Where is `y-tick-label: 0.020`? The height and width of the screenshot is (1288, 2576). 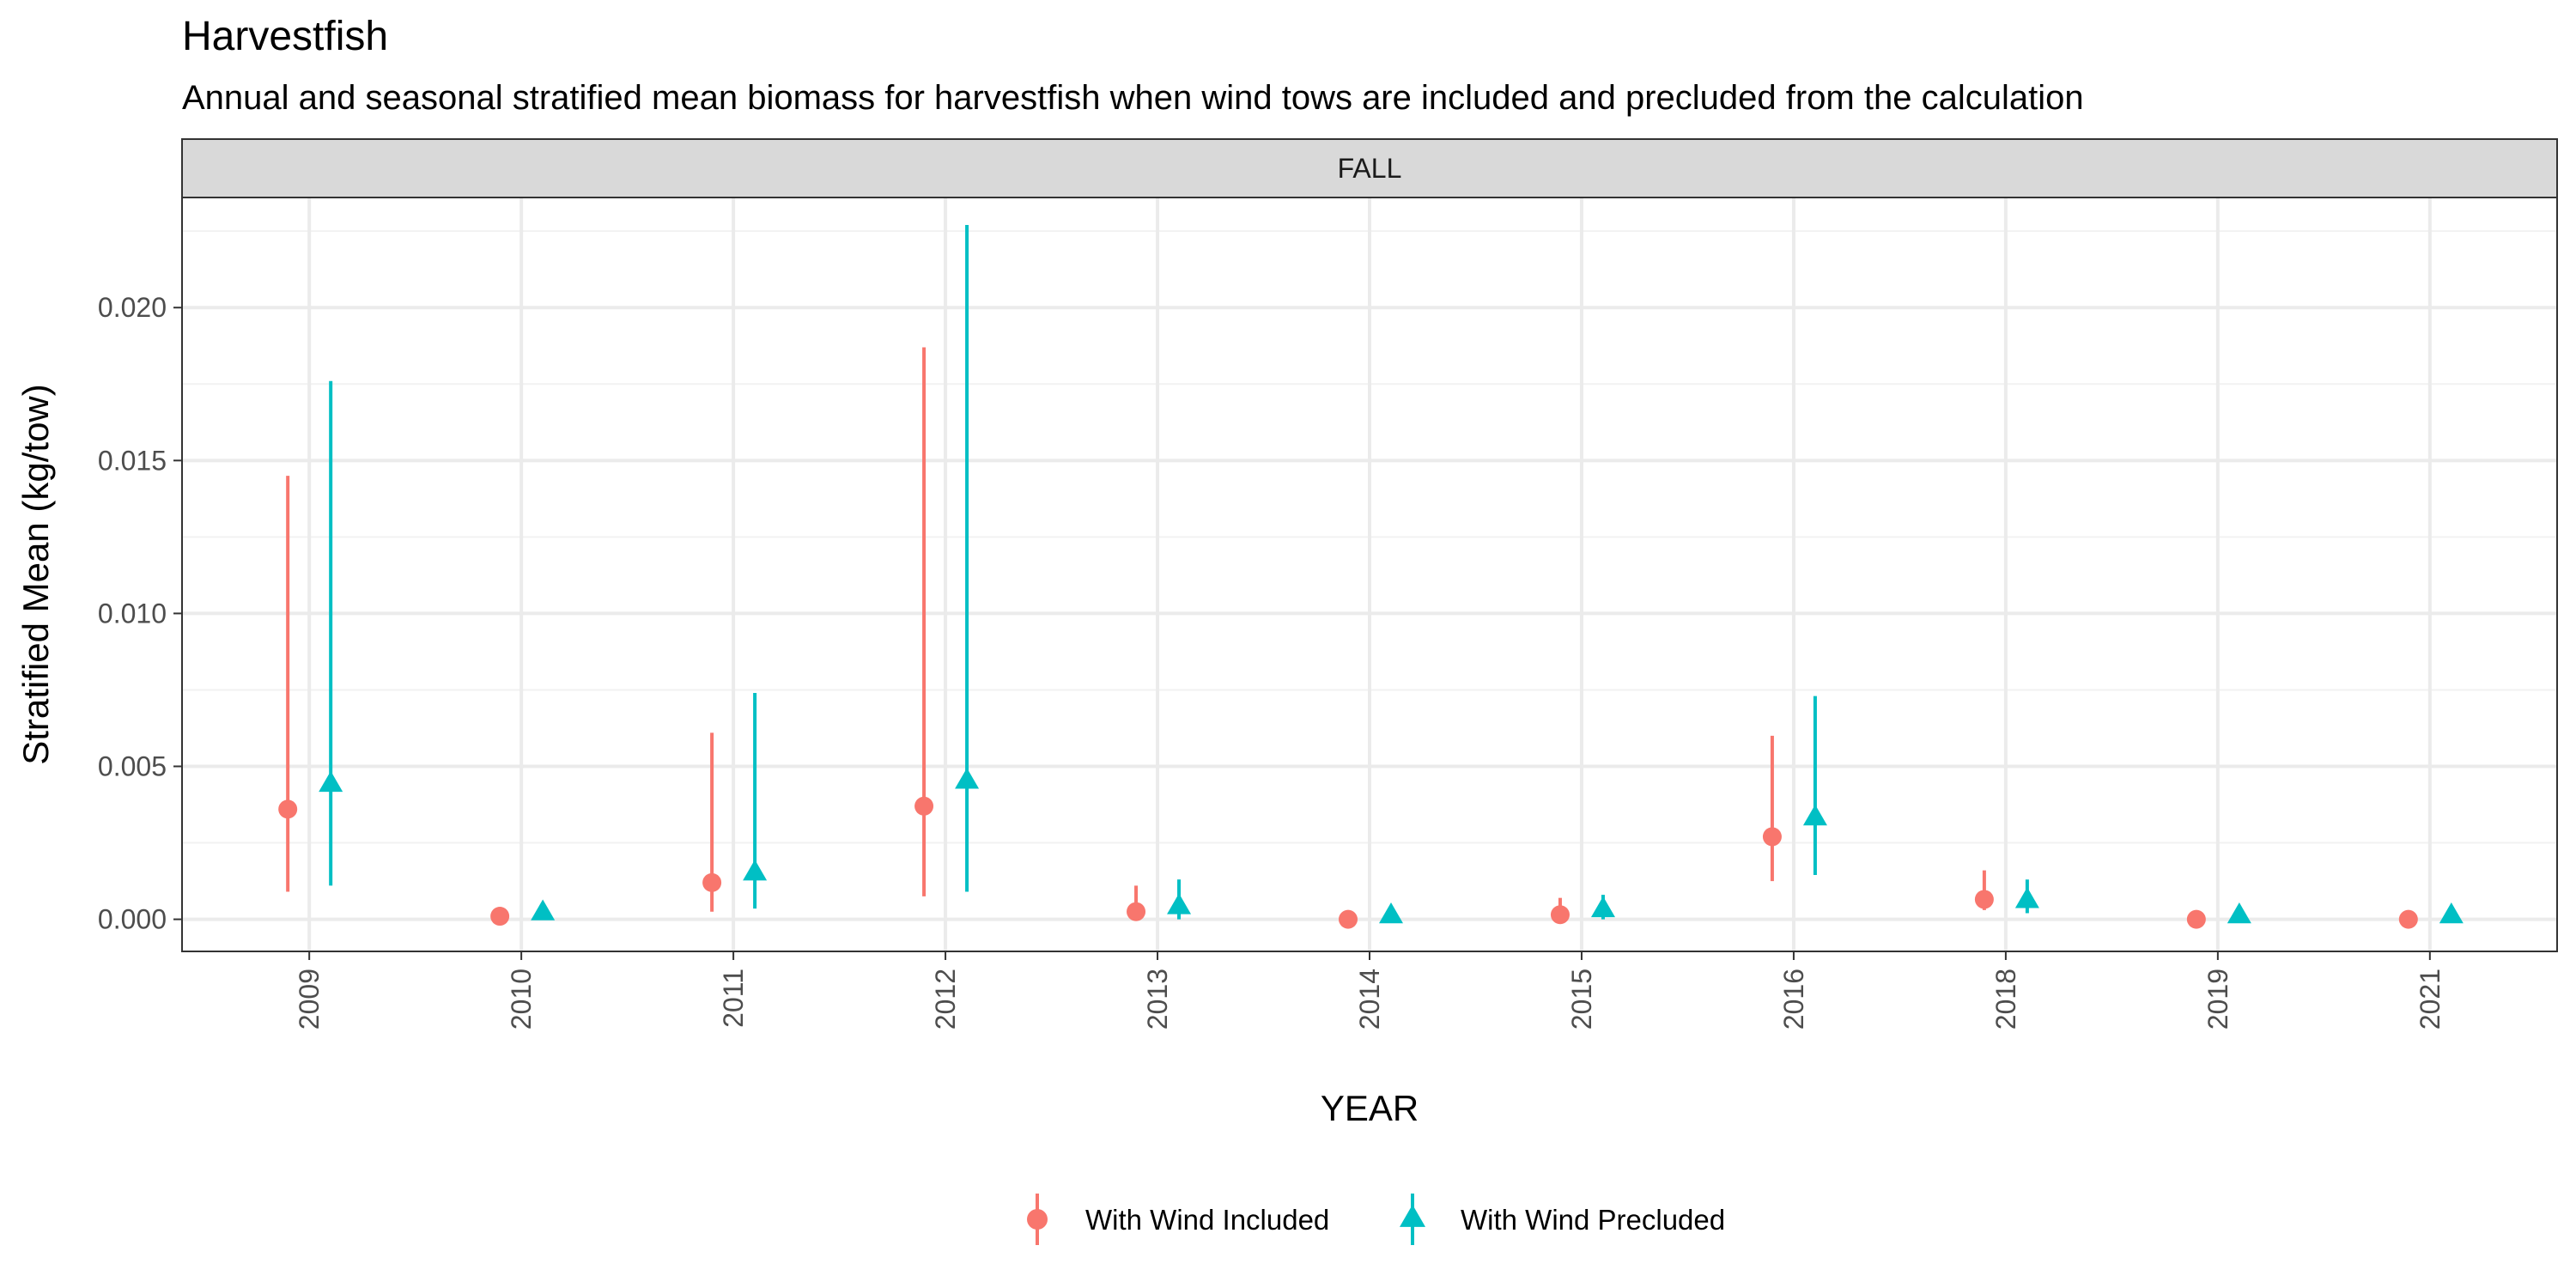
y-tick-label: 0.020 is located at coordinates (132, 307).